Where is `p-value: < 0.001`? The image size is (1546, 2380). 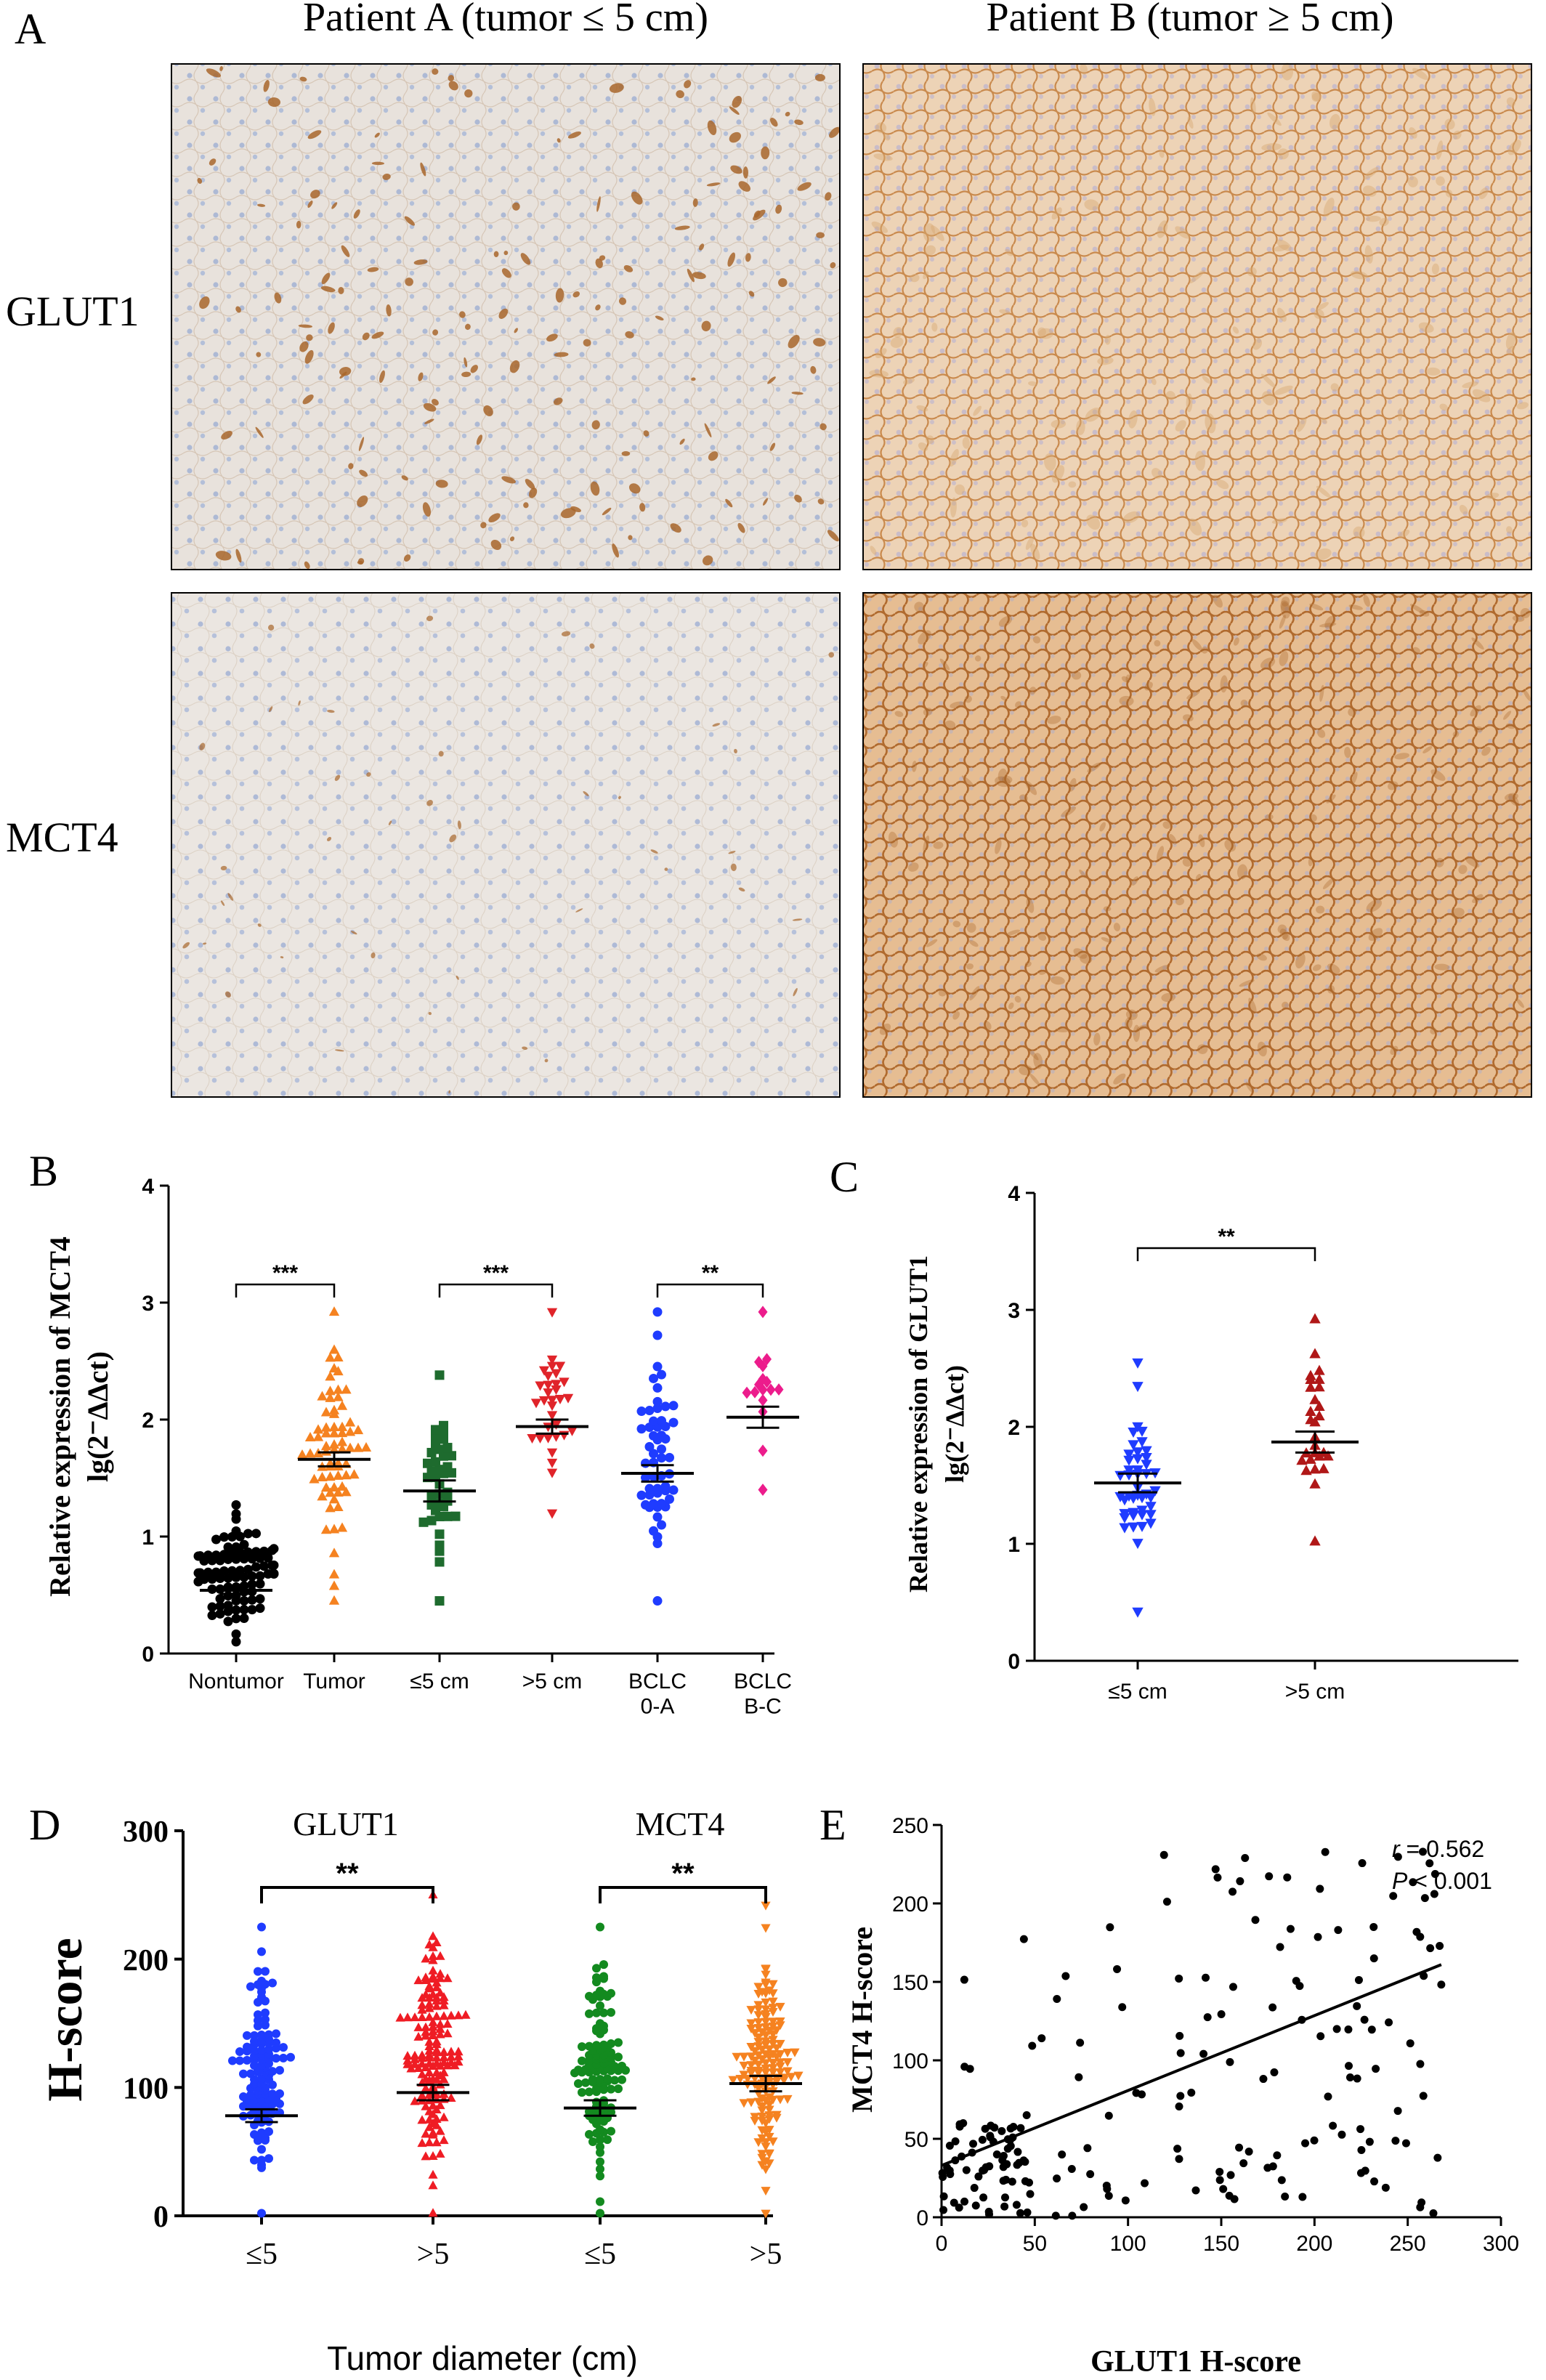 p-value: < 0.001 is located at coordinates (1449, 1881).